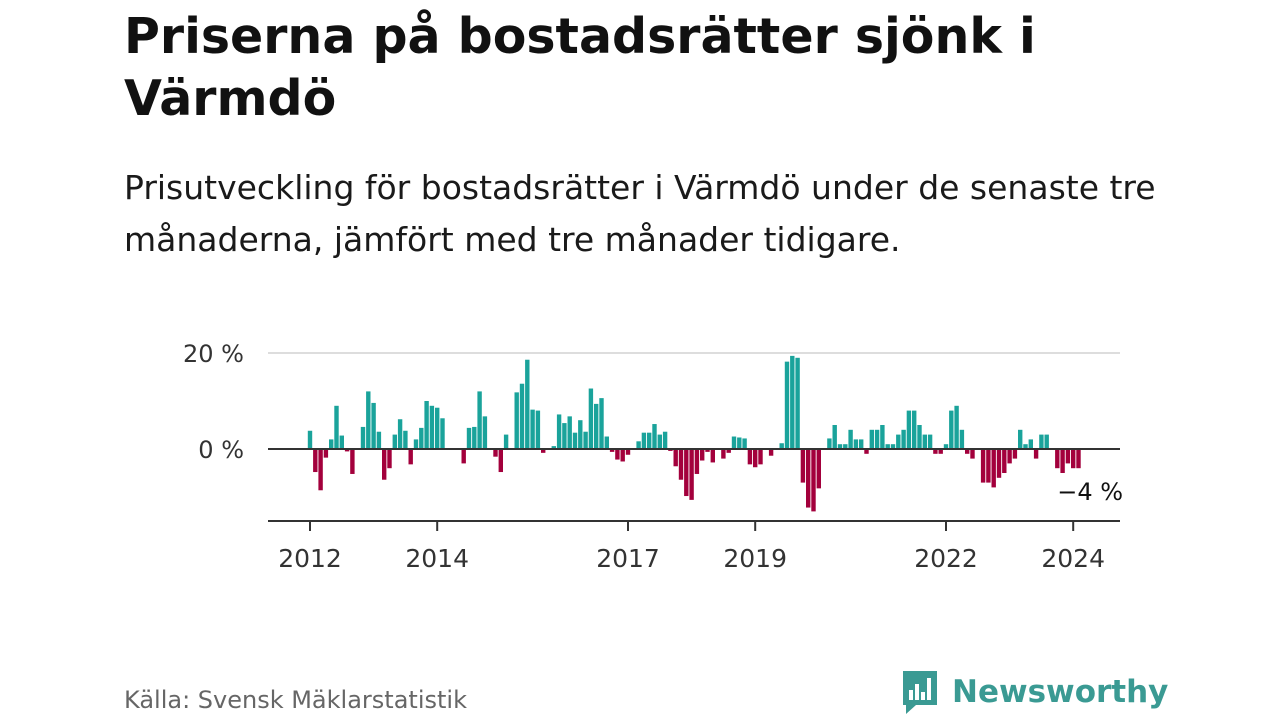 The width and height of the screenshot is (1280, 720). I want to click on x-tick-label: 2024, so click(1073, 558).